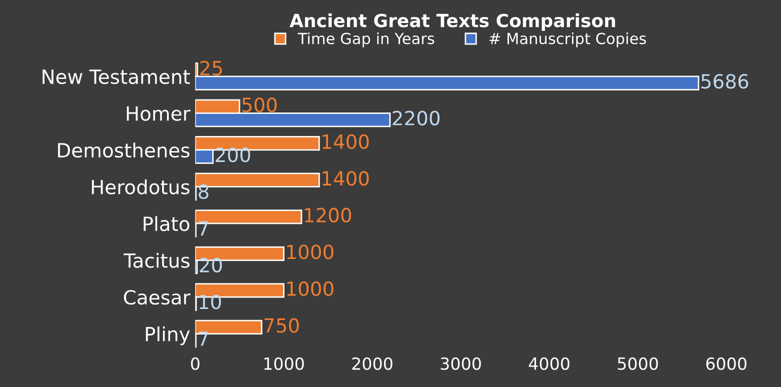  Describe the element at coordinates (416, 118) in the screenshot. I see `data-label: 2200` at that location.